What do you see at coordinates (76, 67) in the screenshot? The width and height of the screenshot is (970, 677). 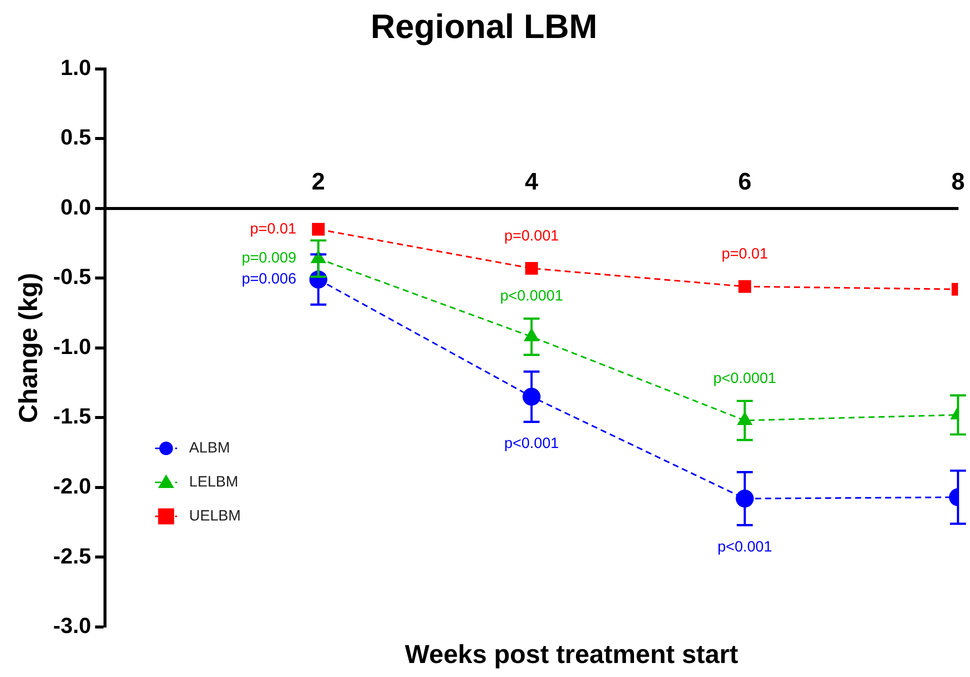 I see `y-tick-label: 1.0` at bounding box center [76, 67].